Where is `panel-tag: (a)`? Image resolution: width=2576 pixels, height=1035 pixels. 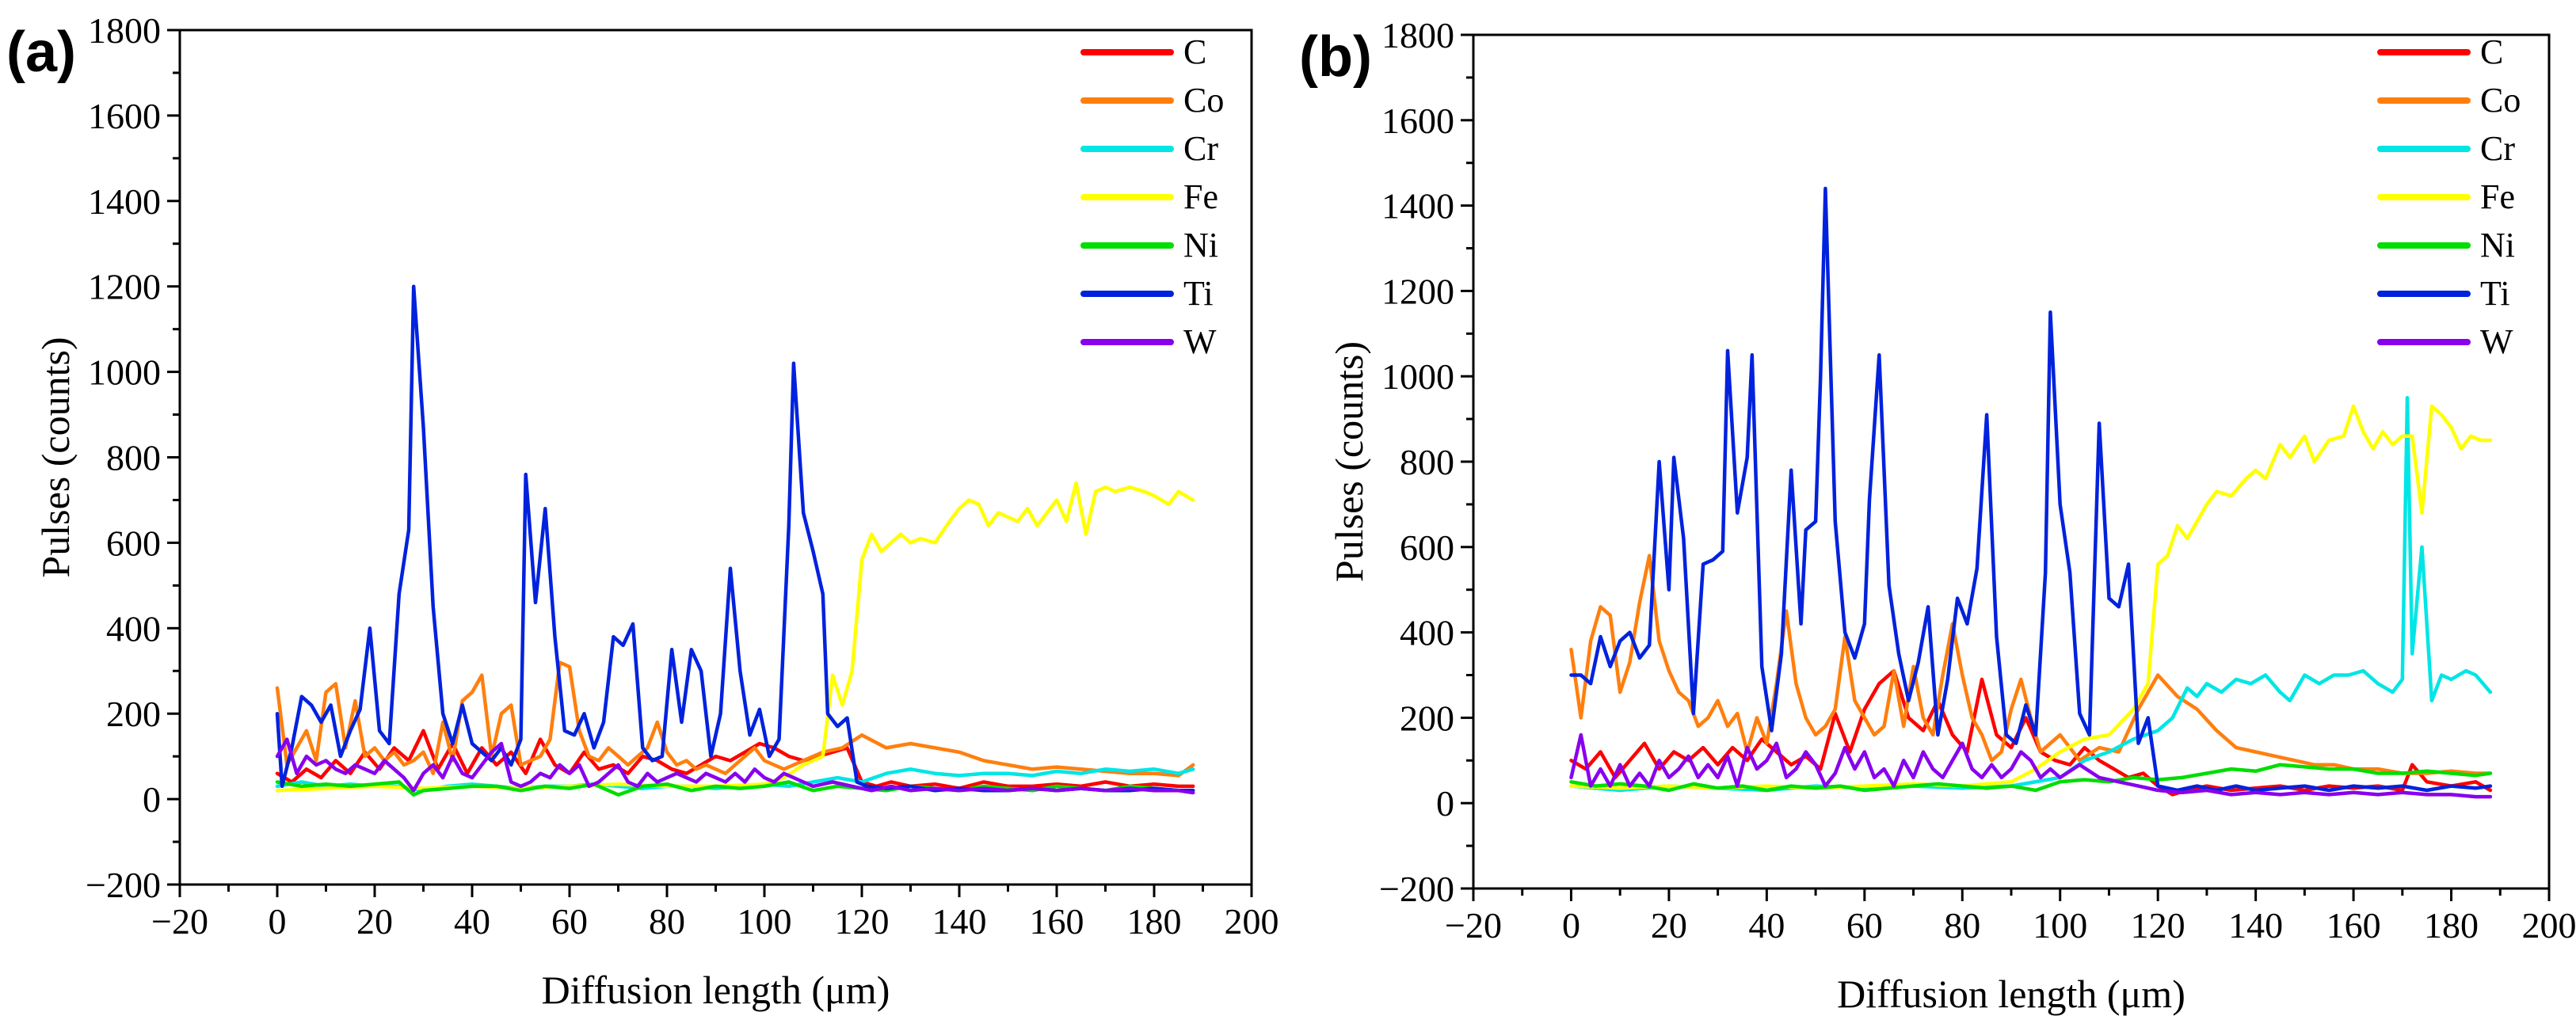
panel-tag: (a) is located at coordinates (41, 52).